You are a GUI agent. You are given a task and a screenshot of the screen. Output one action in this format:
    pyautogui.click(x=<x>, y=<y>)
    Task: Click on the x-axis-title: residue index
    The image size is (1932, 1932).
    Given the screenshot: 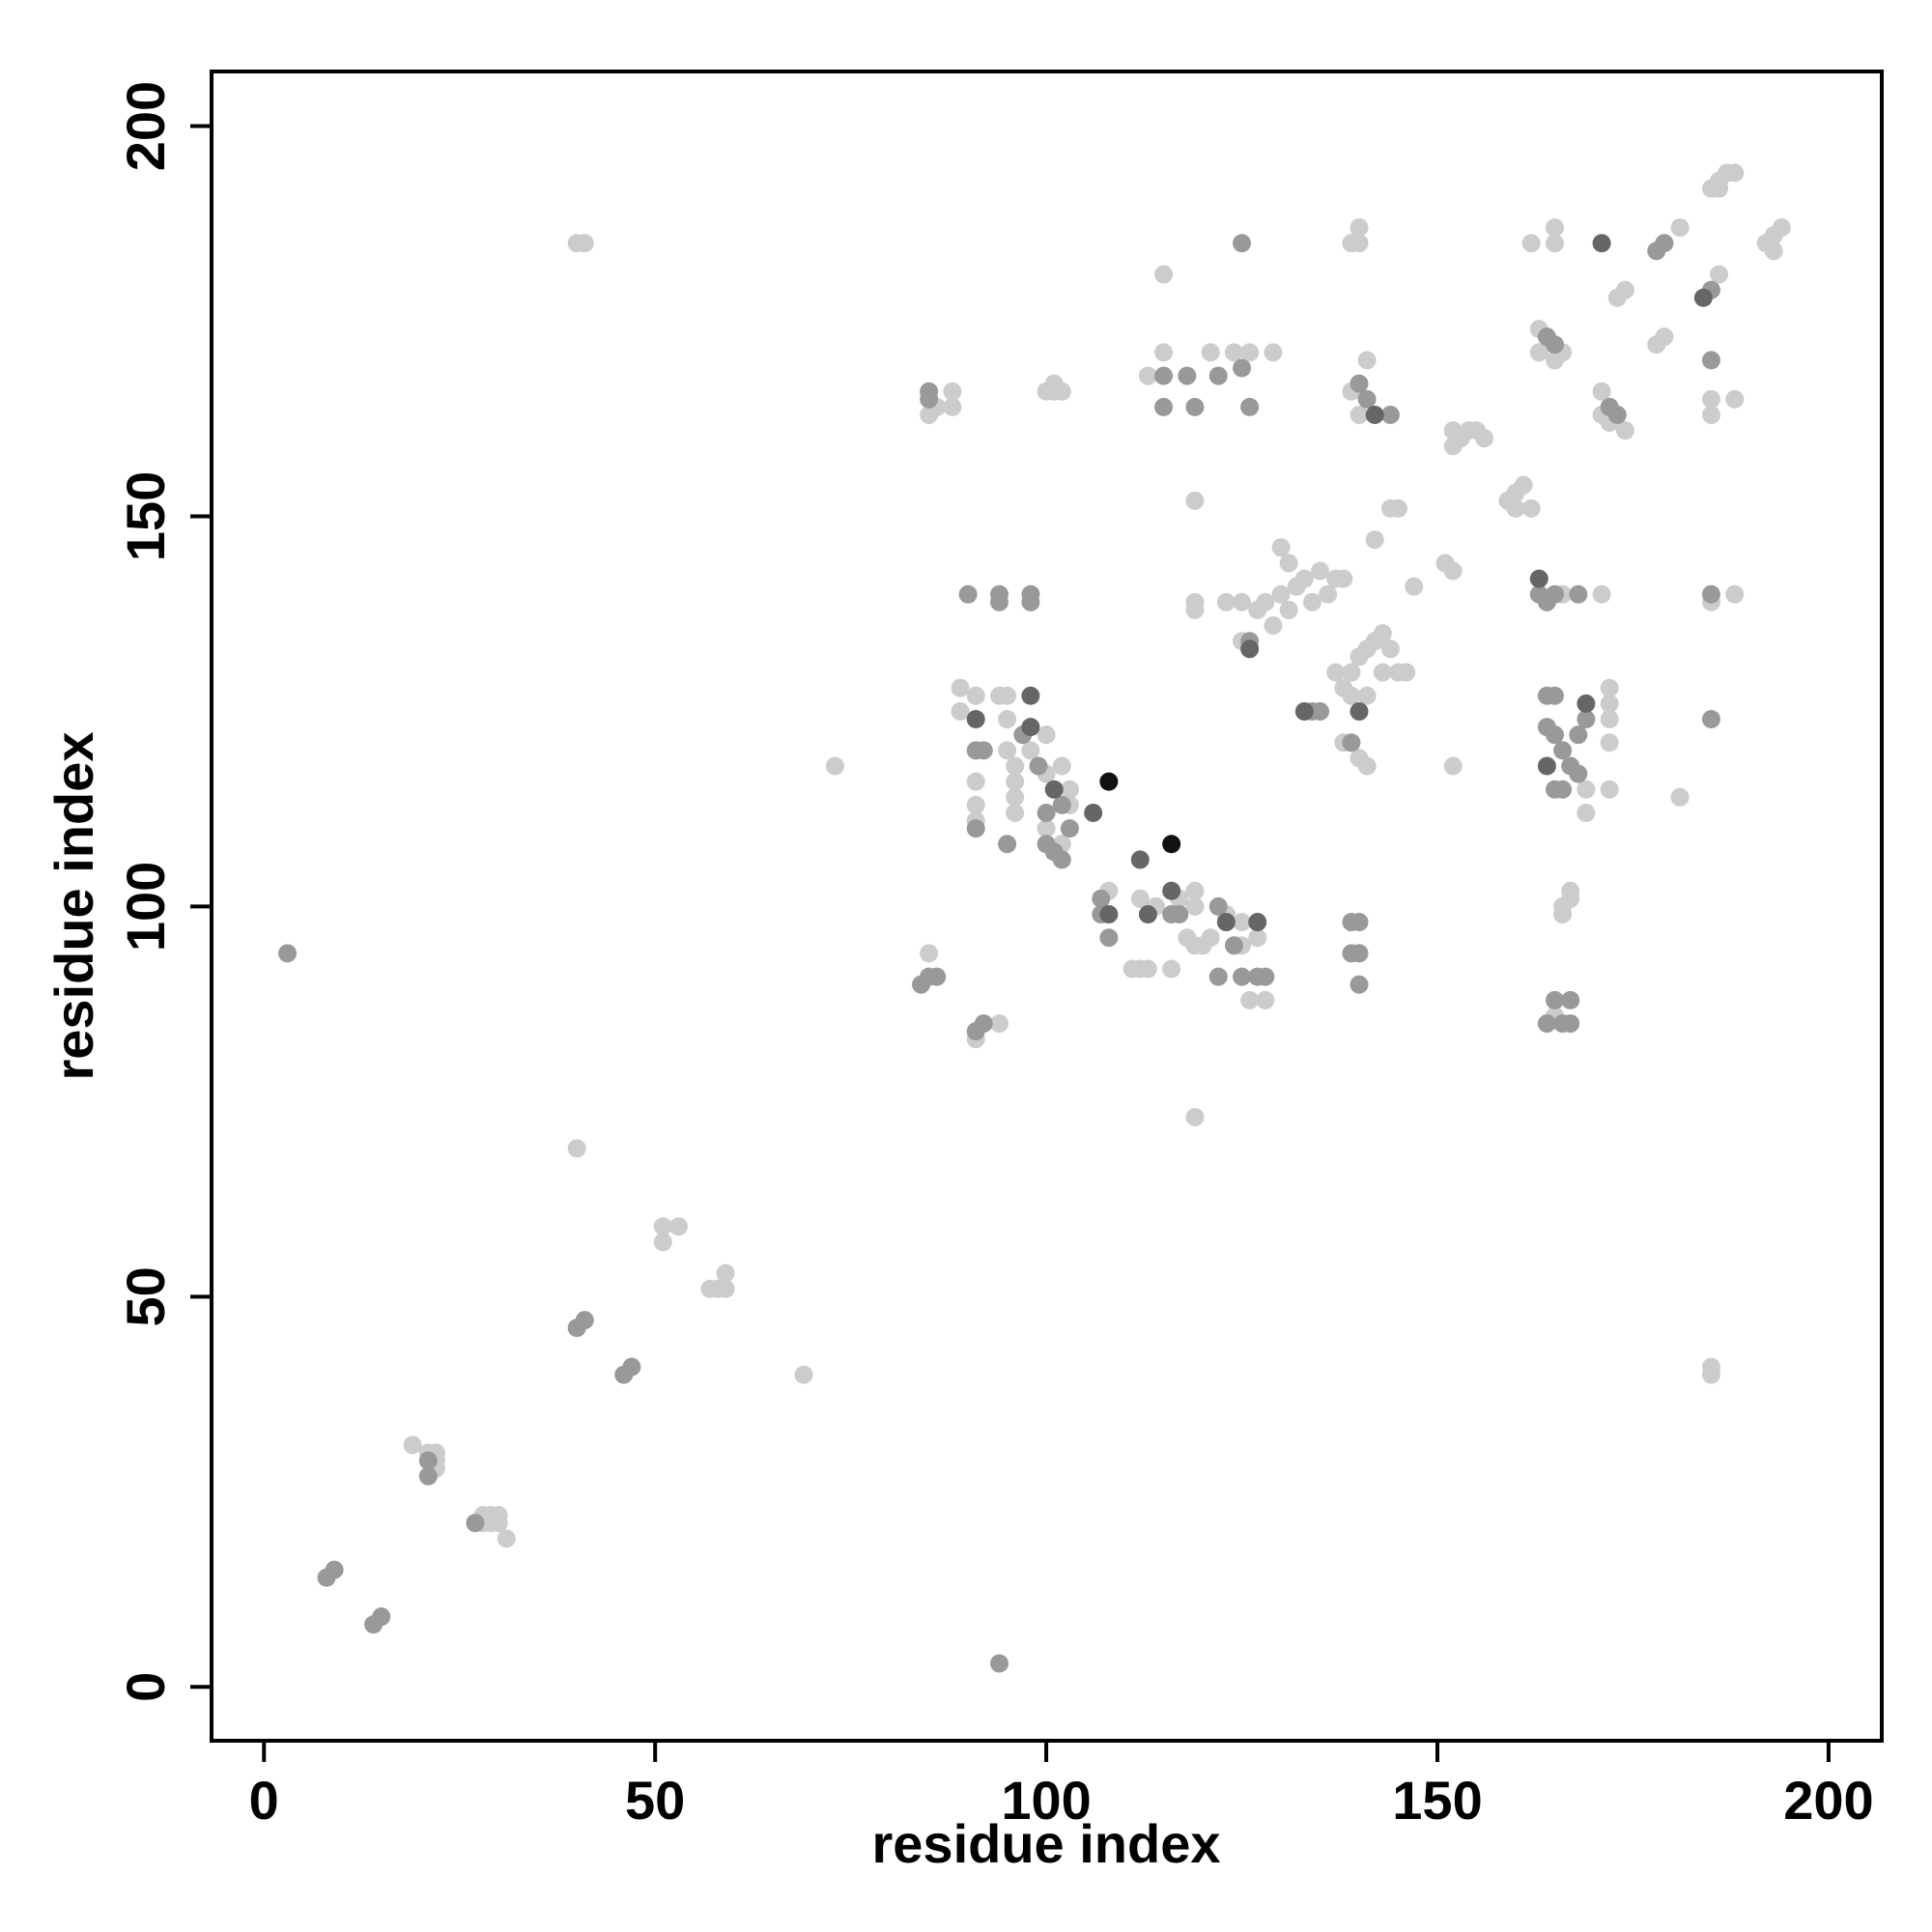 What is the action you would take?
    pyautogui.click(x=1045, y=1843)
    